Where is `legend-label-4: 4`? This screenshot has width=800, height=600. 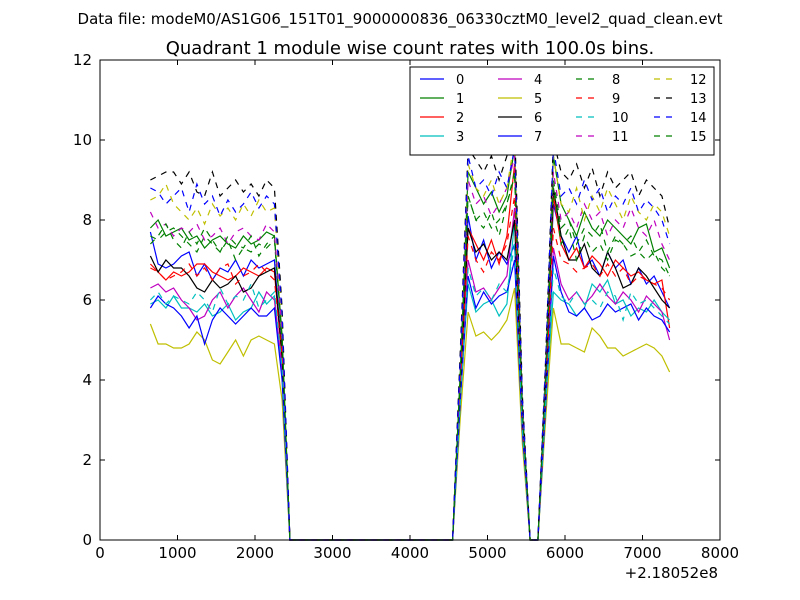 legend-label-4: 4 is located at coordinates (538, 80).